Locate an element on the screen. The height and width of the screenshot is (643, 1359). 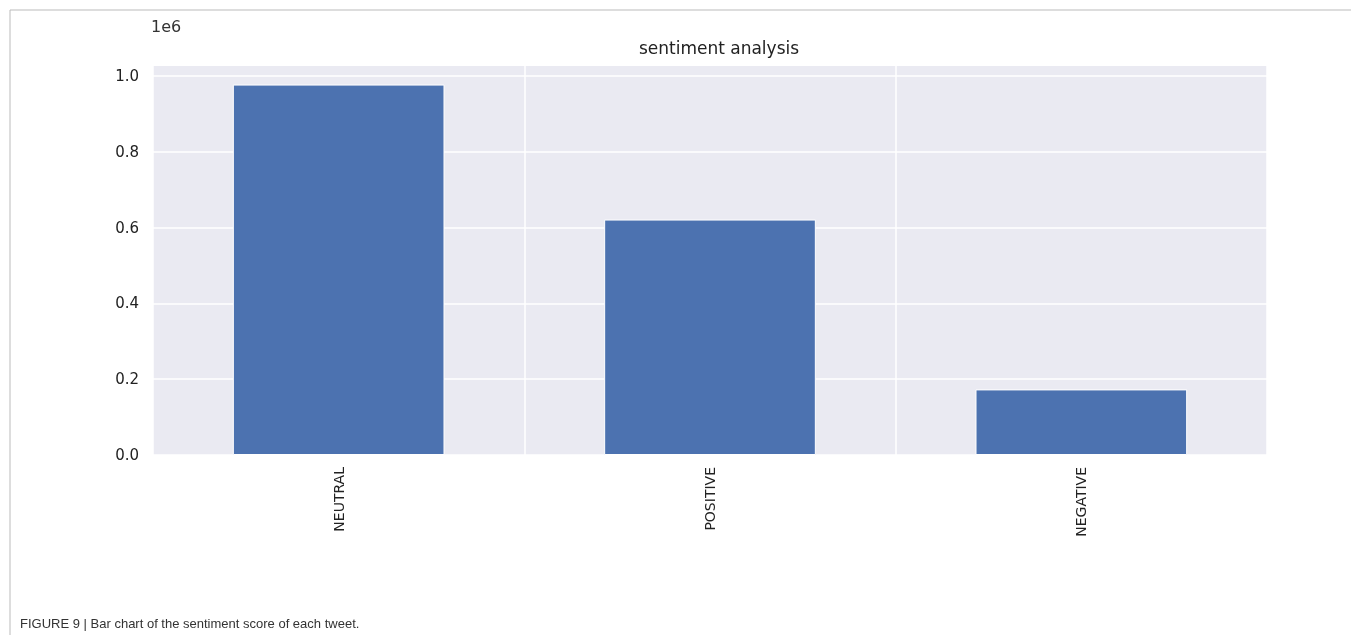
x-tick-label: NEUTRAL is located at coordinates (338, 499).